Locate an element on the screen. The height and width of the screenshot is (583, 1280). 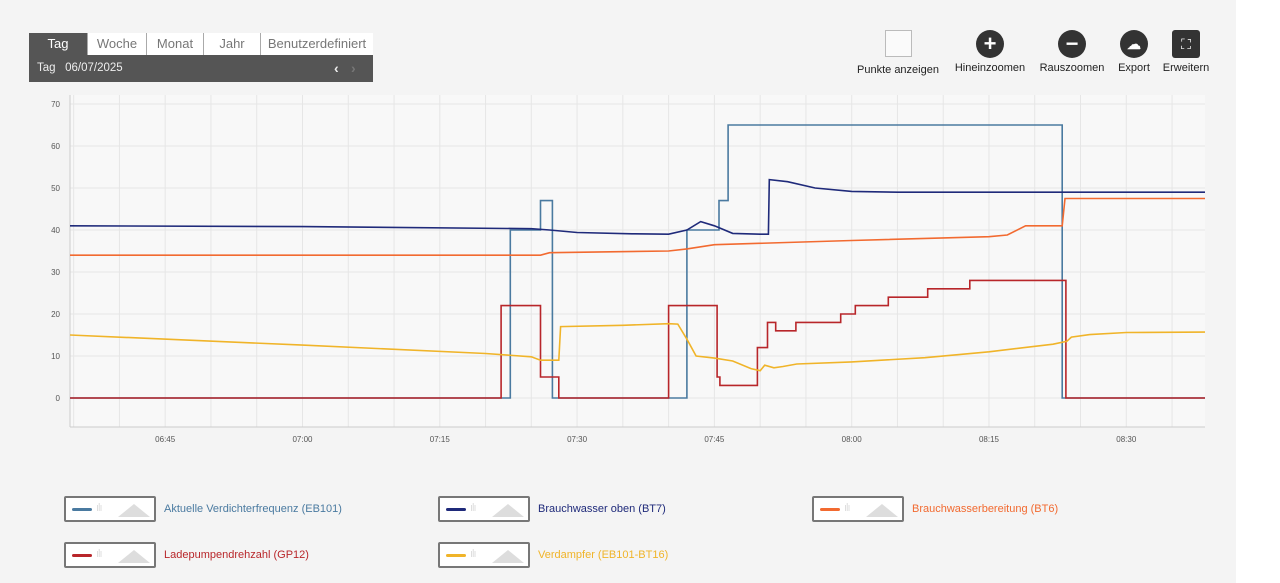
y-tick-label: 10 is located at coordinates (55, 356).